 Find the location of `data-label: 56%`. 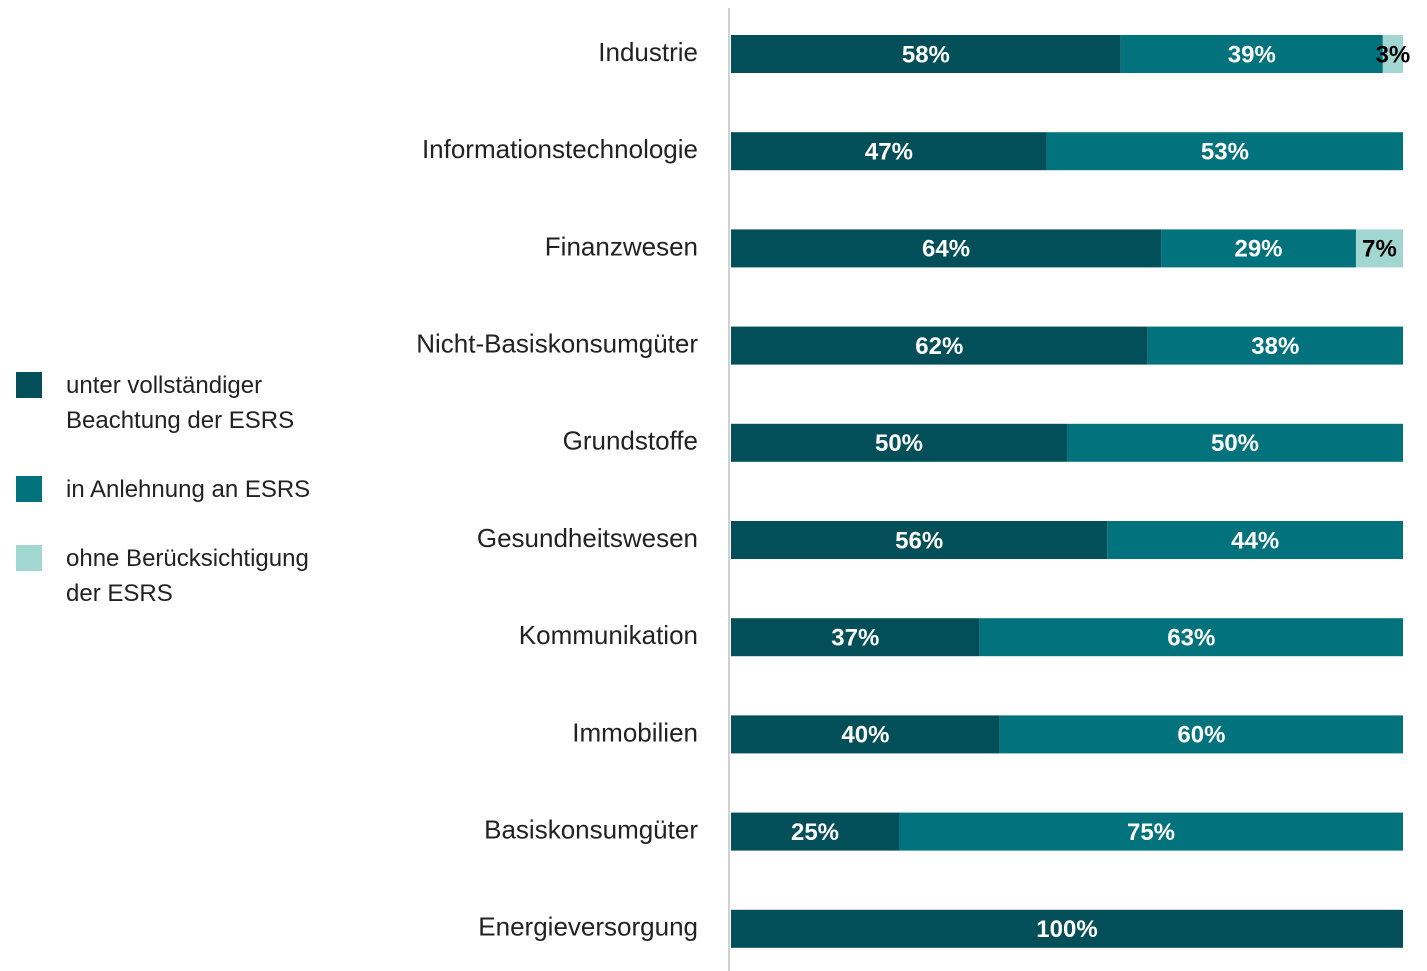

data-label: 56% is located at coordinates (919, 540).